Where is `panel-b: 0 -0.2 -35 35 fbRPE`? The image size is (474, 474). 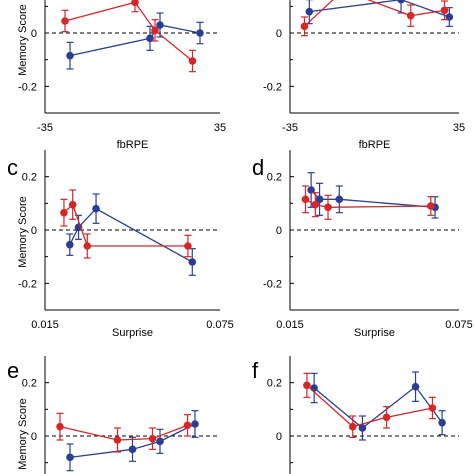
panel-b: 0 -0.2 -35 35 fbRPE is located at coordinates (364, 75).